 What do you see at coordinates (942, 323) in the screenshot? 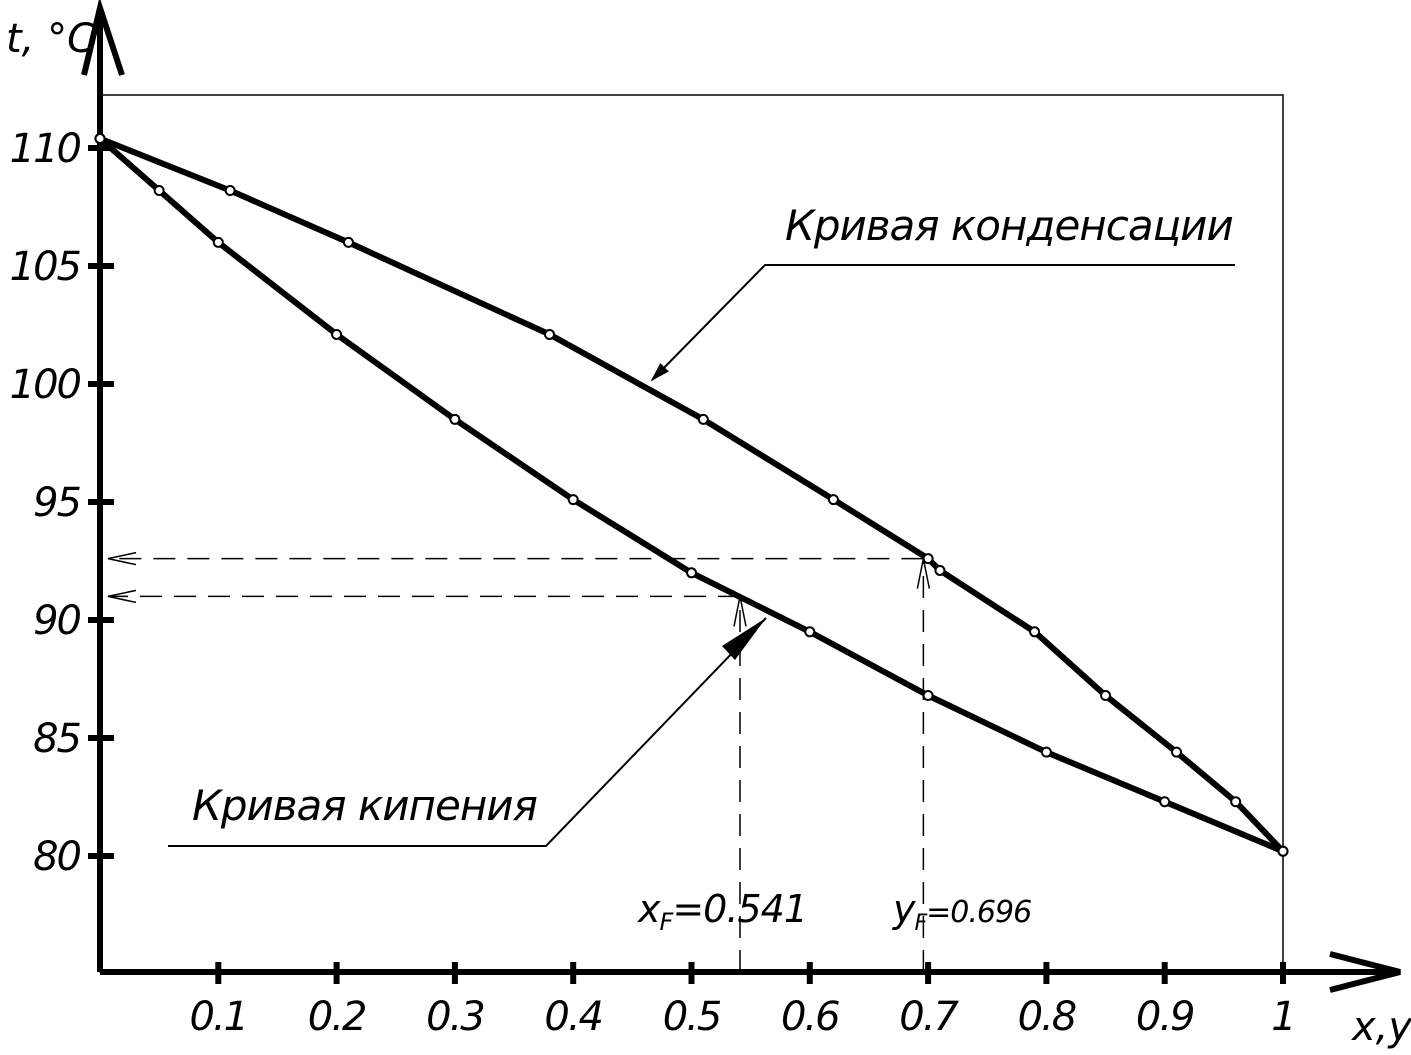
I see `condensation-leader-line` at bounding box center [942, 323].